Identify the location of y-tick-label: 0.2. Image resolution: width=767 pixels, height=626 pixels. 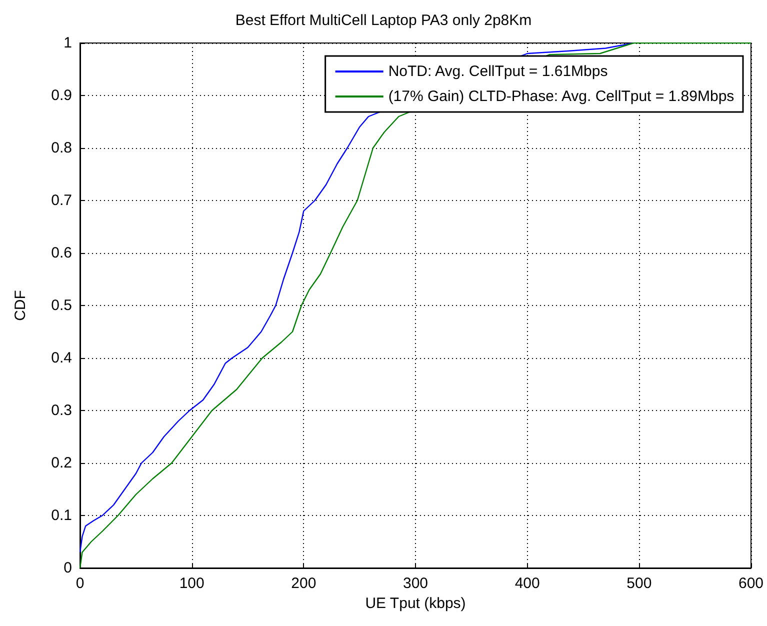
(61, 463).